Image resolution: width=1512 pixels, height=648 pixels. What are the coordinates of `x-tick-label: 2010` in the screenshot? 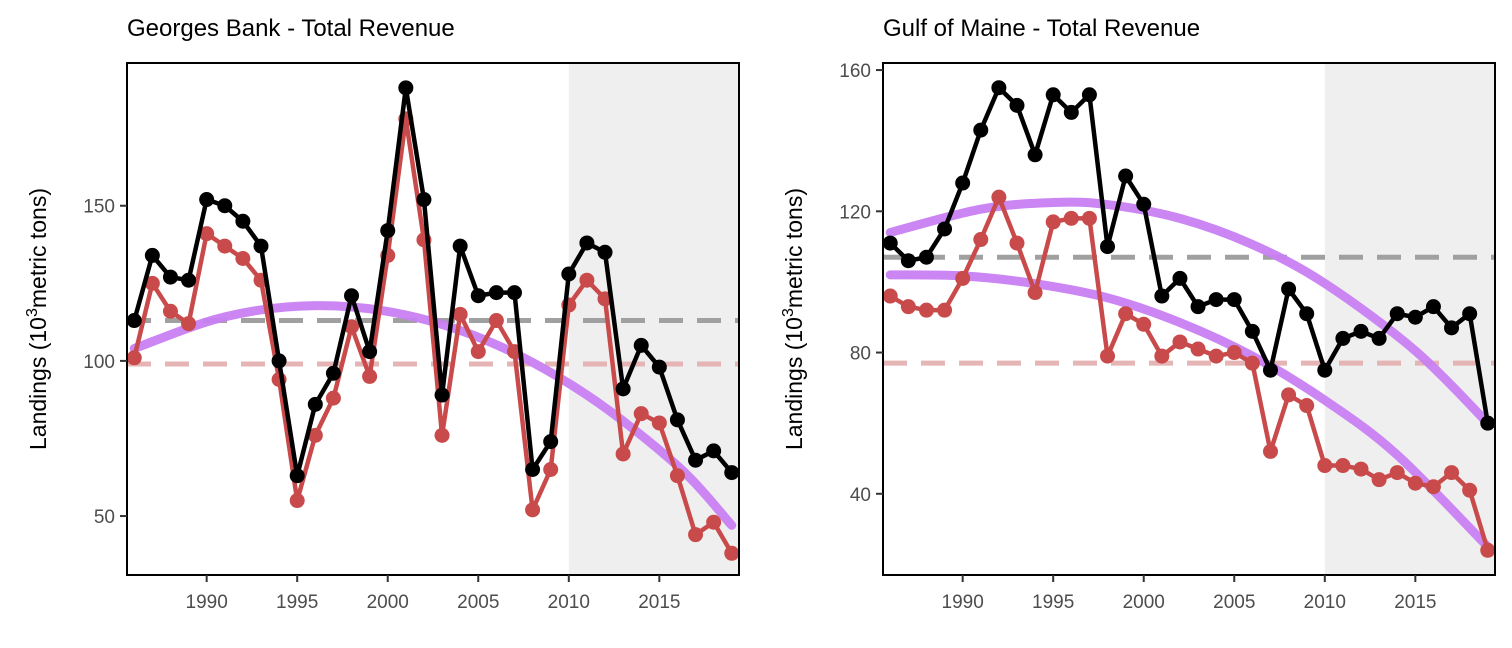 It's located at (569, 602).